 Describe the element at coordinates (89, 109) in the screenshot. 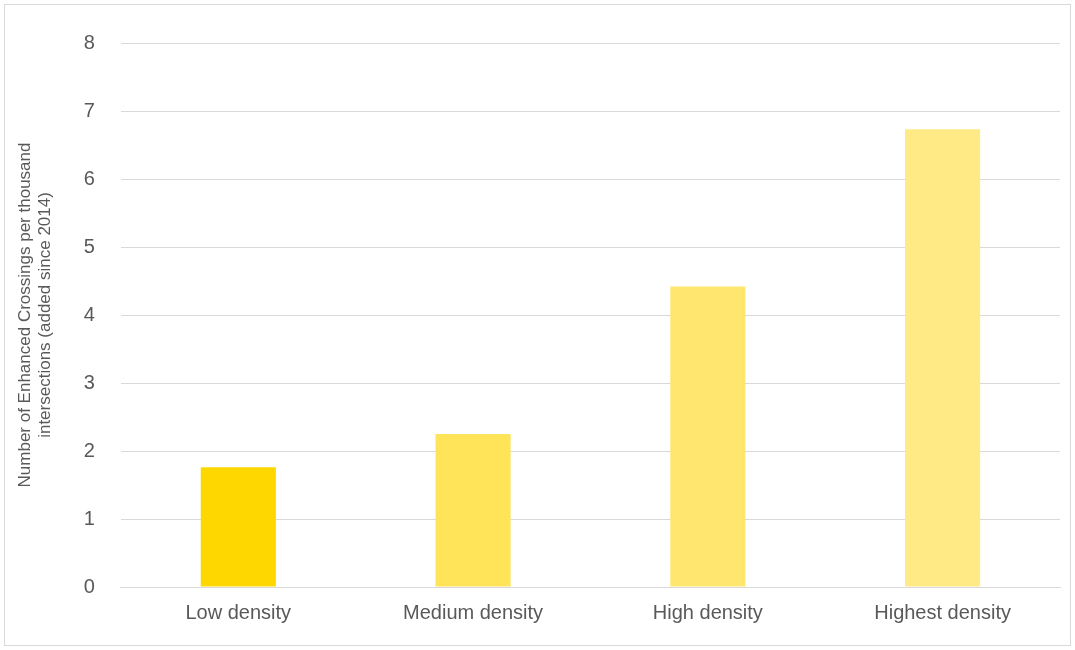

I see `y-tick-label: 7` at that location.